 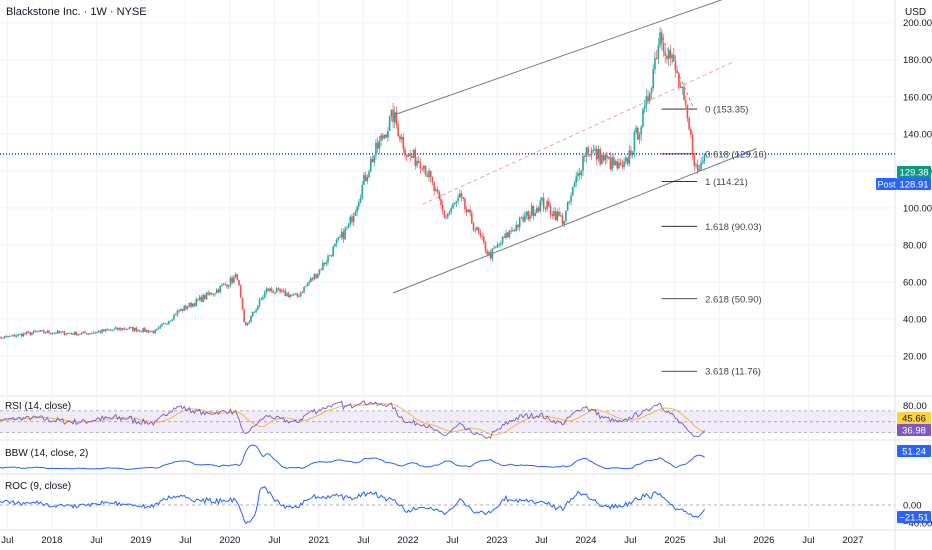 I want to click on bbw-title: BBW (14, close, 2), so click(x=46, y=453).